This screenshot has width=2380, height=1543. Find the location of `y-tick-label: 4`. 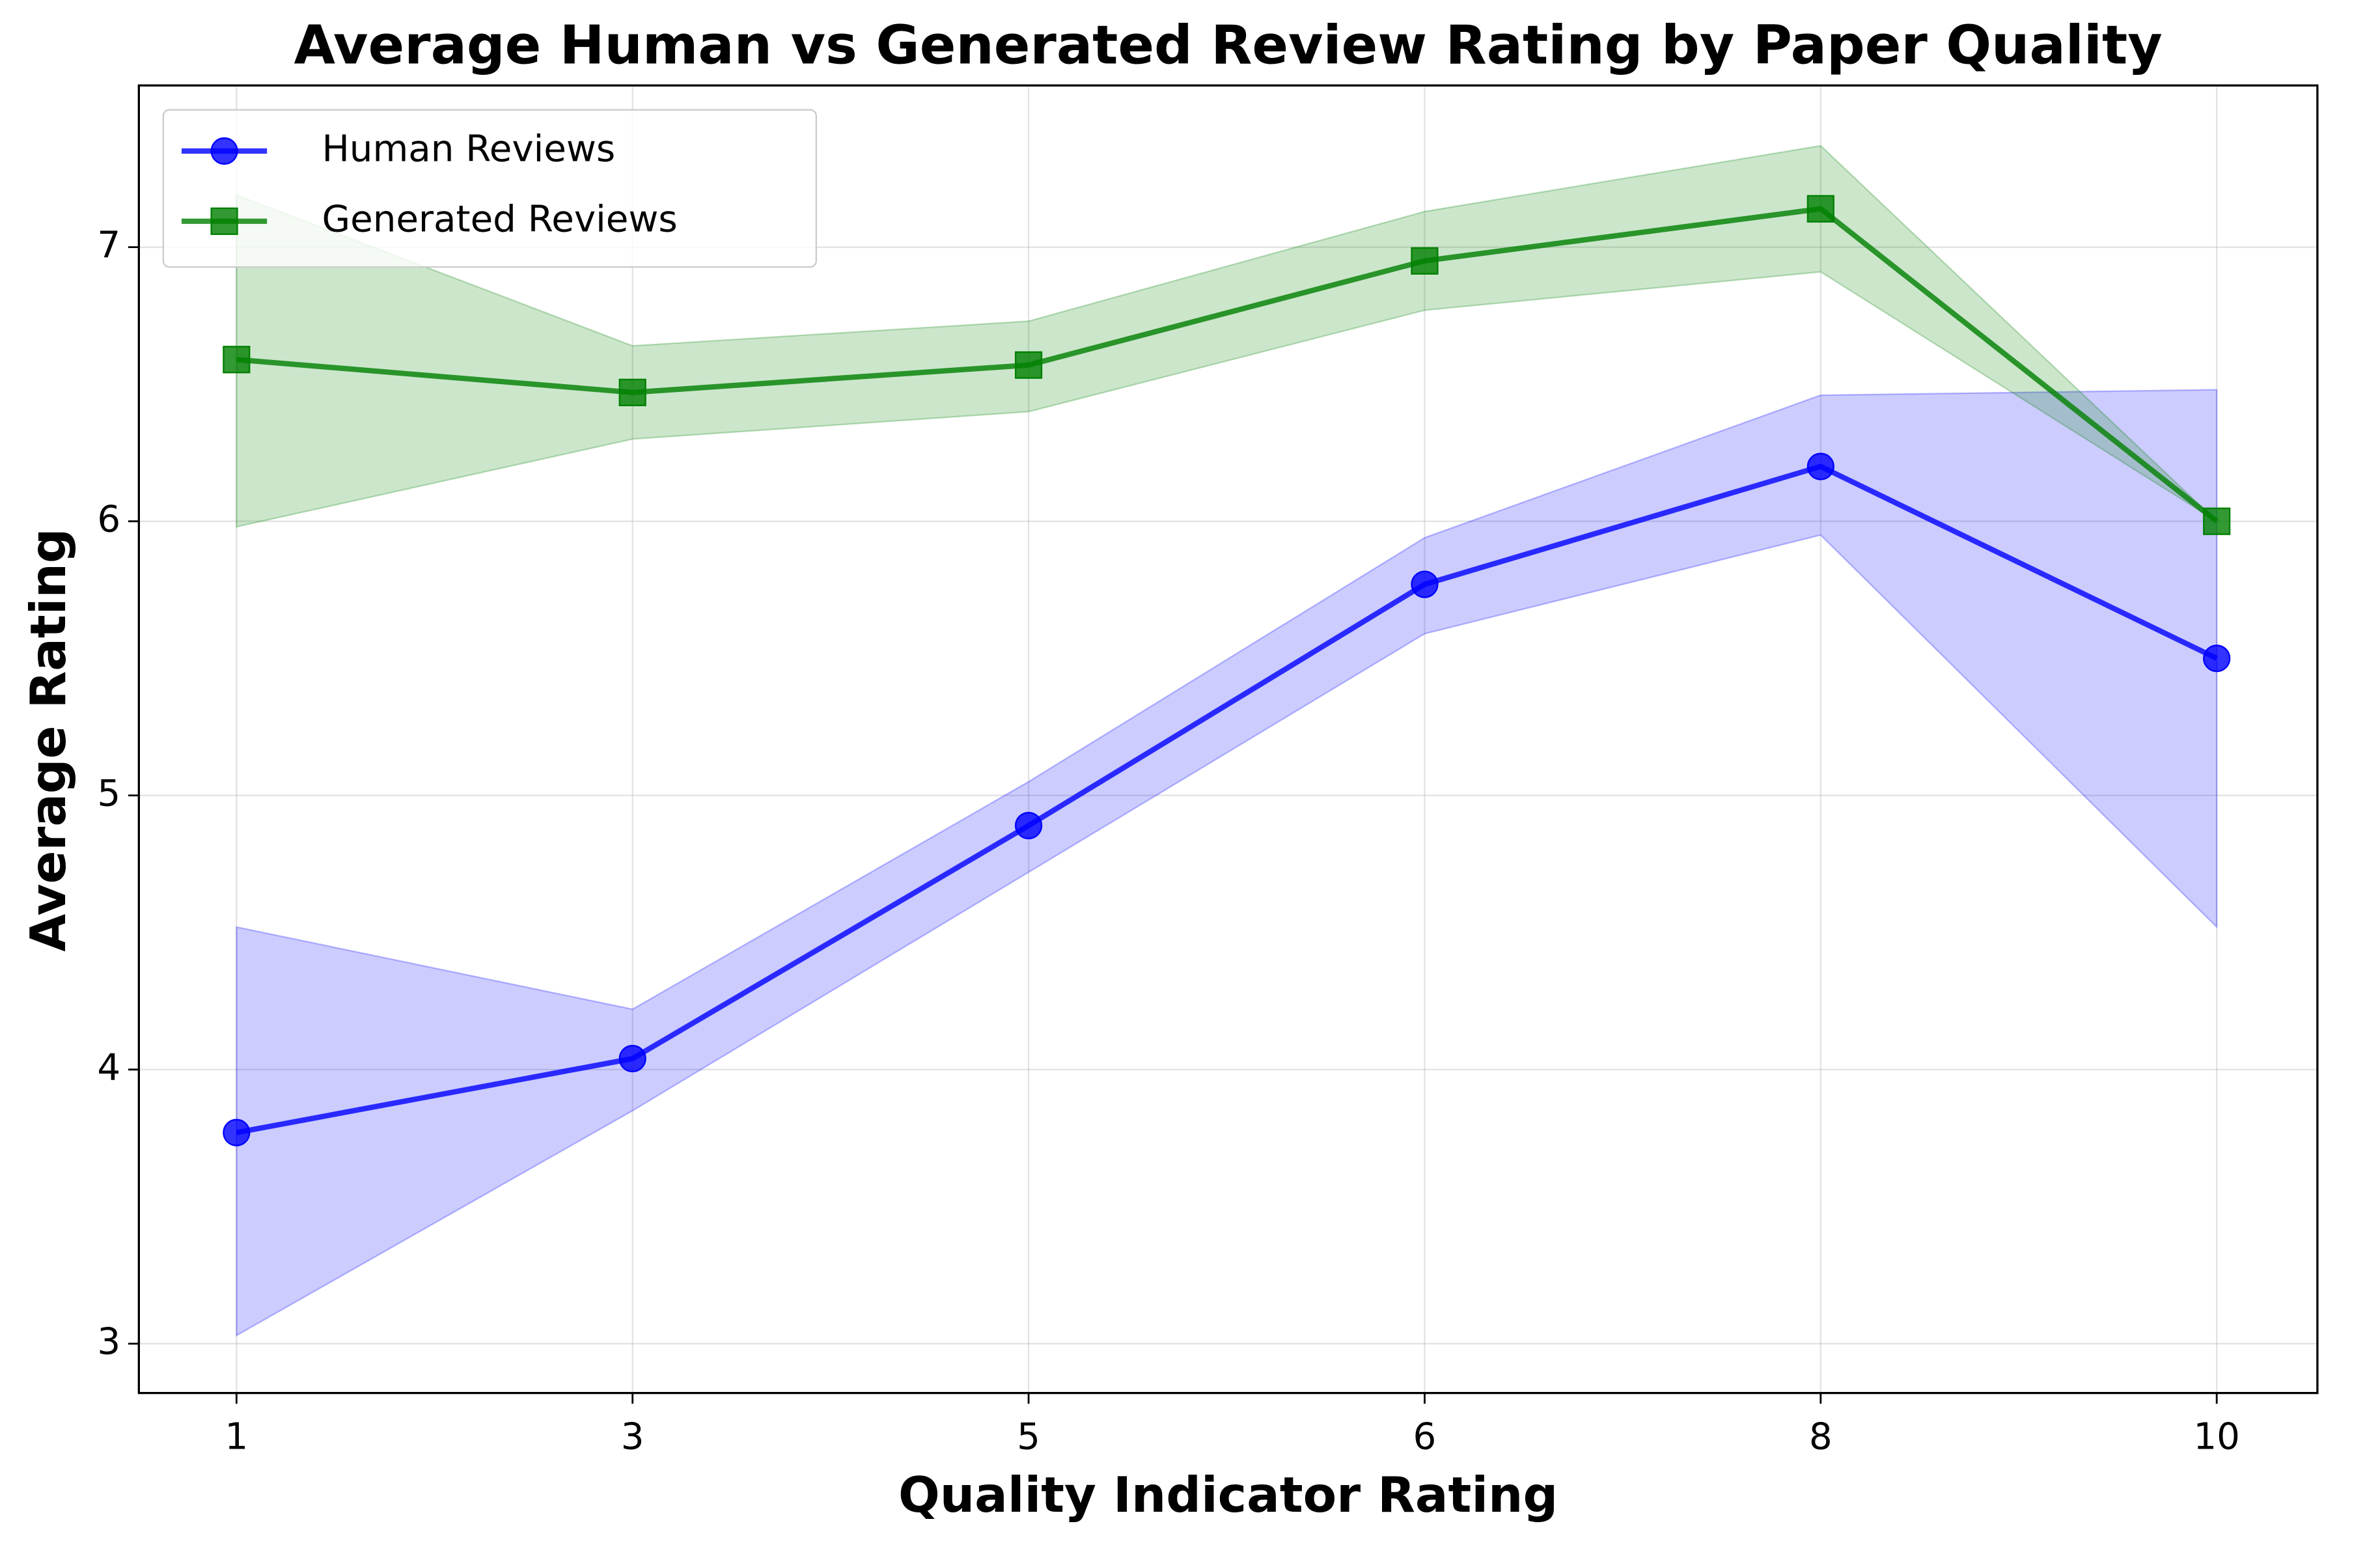

y-tick-label: 4 is located at coordinates (109, 1067).